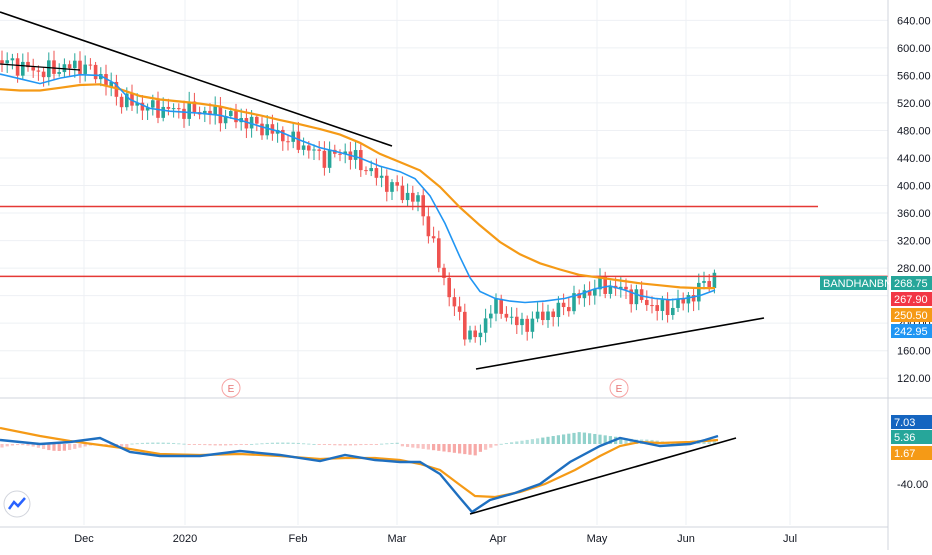 The height and width of the screenshot is (555, 932). Describe the element at coordinates (914, 379) in the screenshot. I see `price-tick-label: 120.00` at that location.